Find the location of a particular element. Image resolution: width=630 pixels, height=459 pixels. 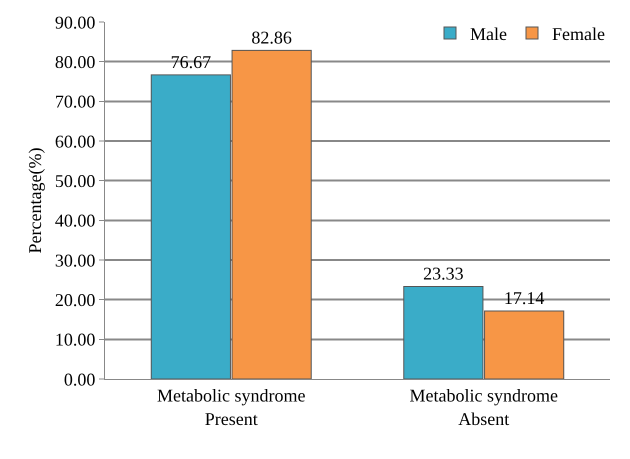

y-tick-label: 80.00 is located at coordinates (75, 62).